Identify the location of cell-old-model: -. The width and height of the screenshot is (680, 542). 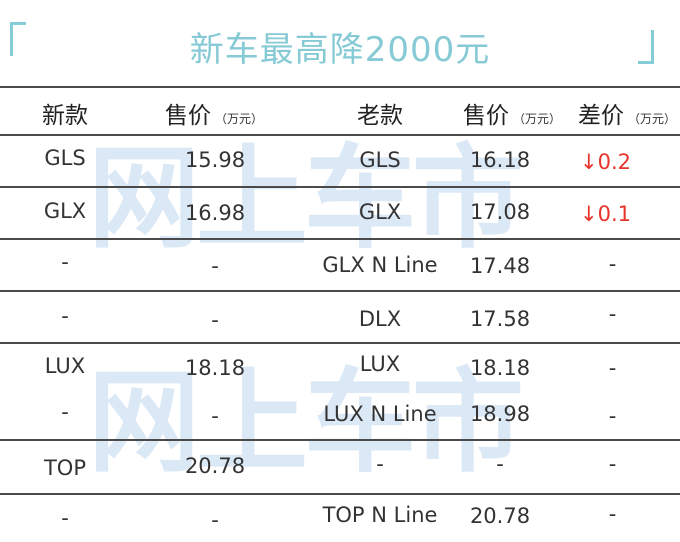
(380, 464).